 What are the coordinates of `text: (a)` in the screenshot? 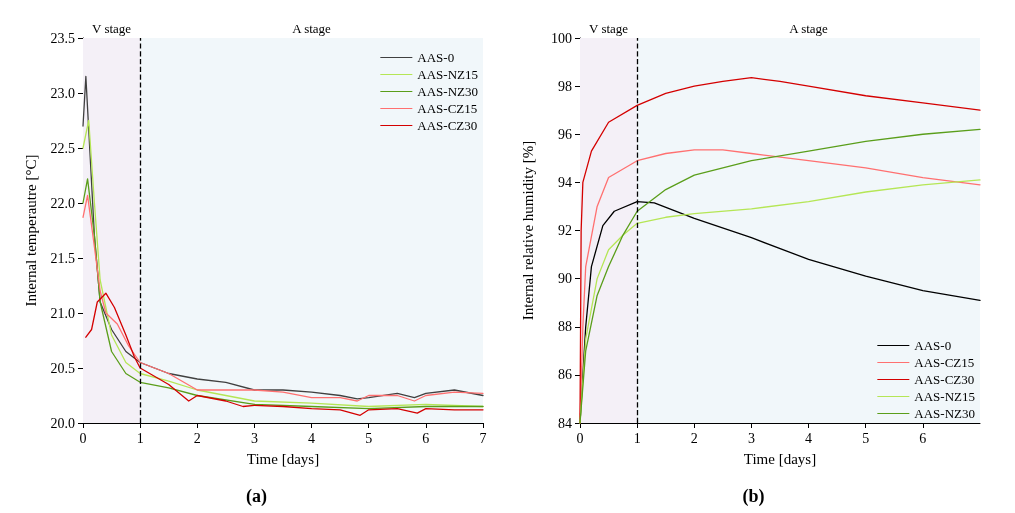 It's located at (257, 496).